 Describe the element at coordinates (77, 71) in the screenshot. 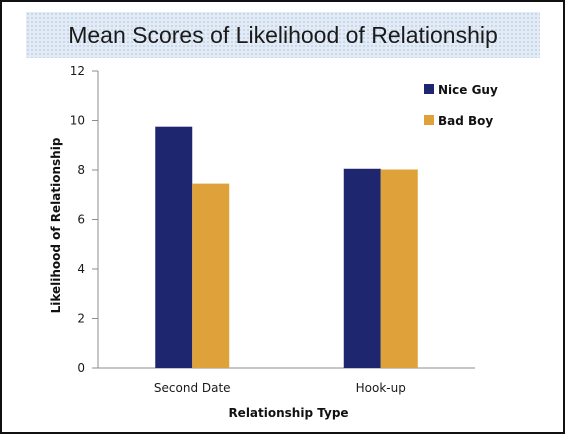

I see `y-tick-label: 12` at that location.